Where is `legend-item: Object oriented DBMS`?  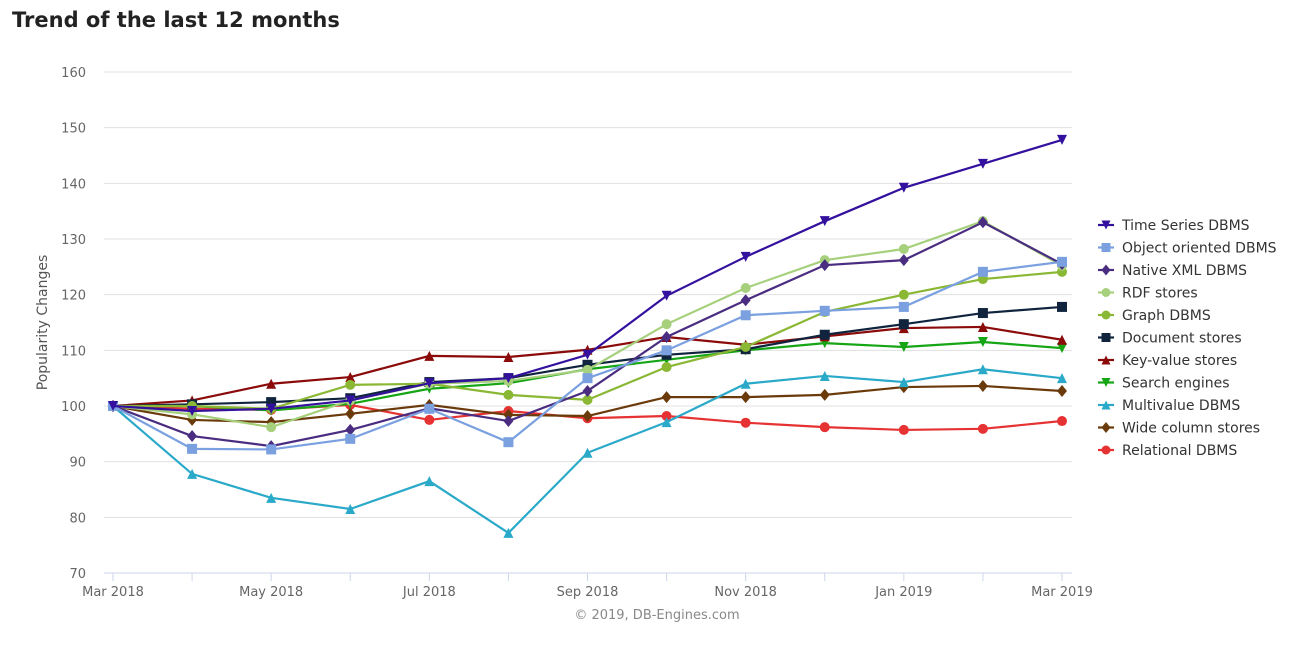
legend-item: Object oriented DBMS is located at coordinates (1199, 249).